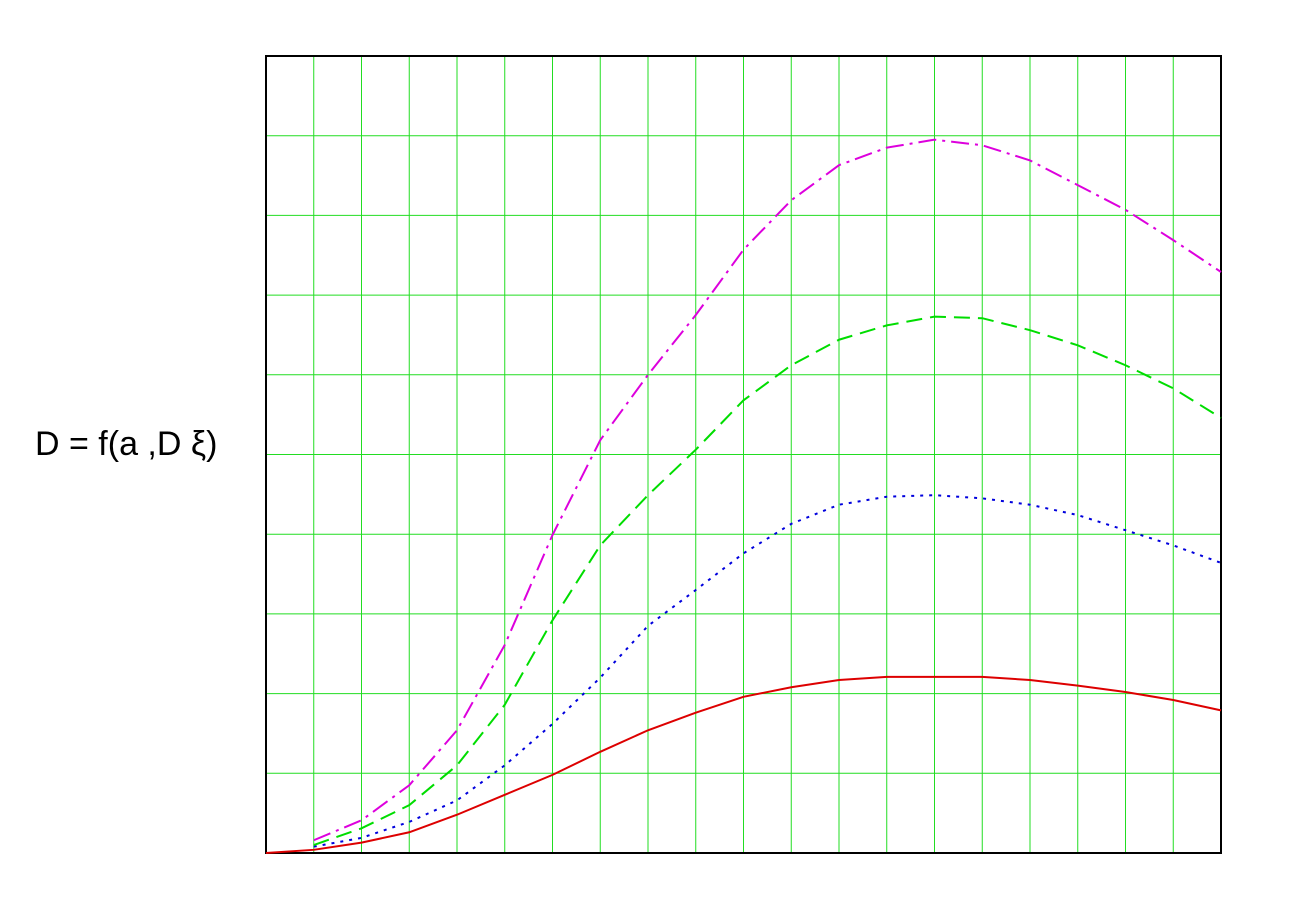 The width and height of the screenshot is (1290, 906). What do you see at coordinates (126, 444) in the screenshot?
I see `y-axis-label: D = f(a ,D ξ)` at bounding box center [126, 444].